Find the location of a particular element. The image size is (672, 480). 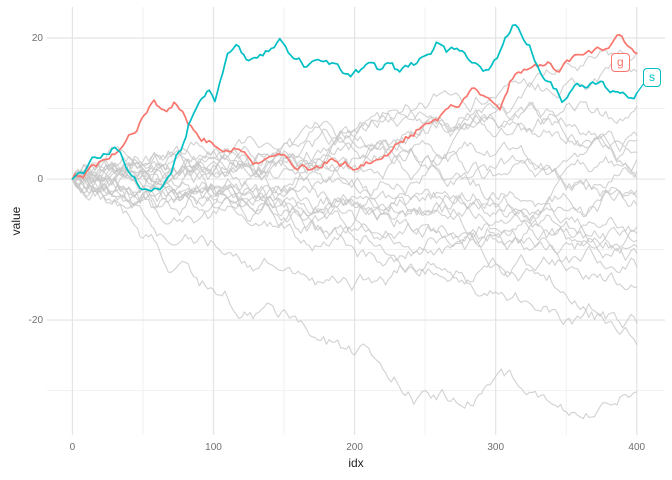

x-tick-label: 400 is located at coordinates (637, 447).